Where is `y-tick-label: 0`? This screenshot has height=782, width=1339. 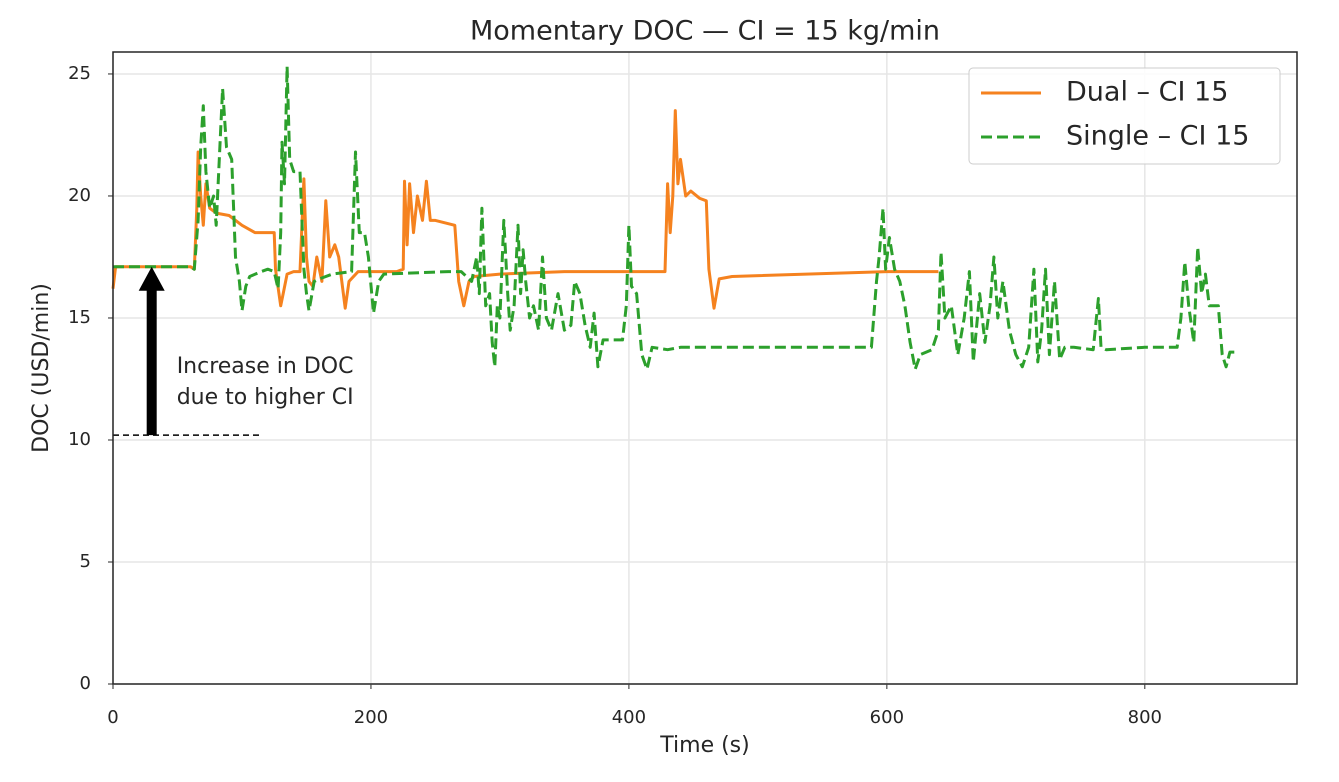 y-tick-label: 0 is located at coordinates (85, 683).